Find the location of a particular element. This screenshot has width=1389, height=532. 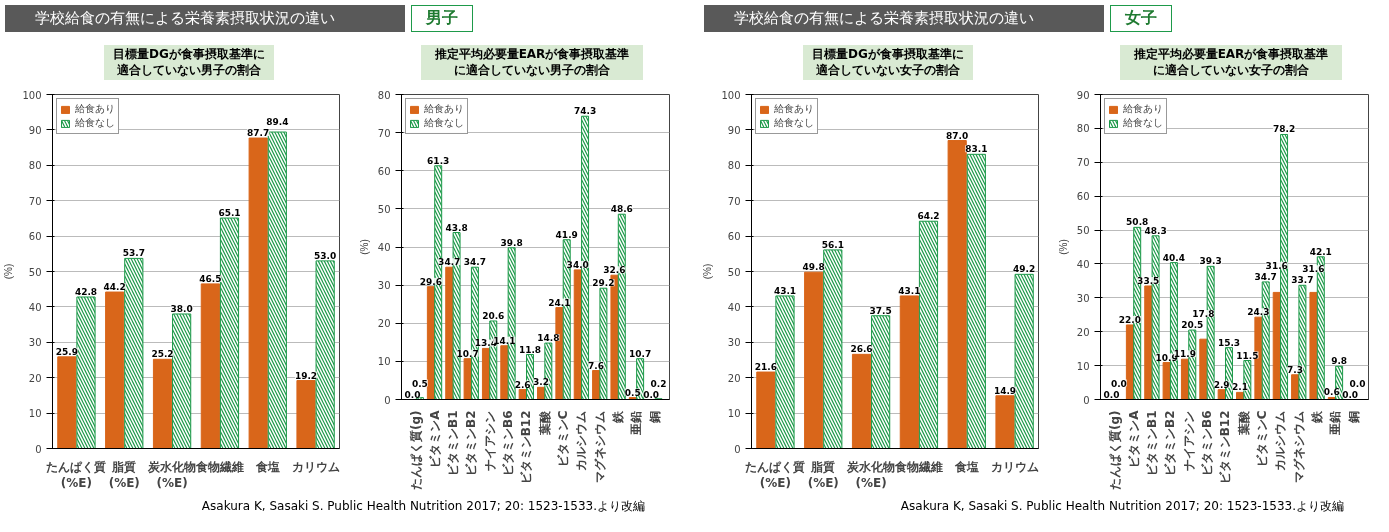

data-label: 48.6 is located at coordinates (621, 209).